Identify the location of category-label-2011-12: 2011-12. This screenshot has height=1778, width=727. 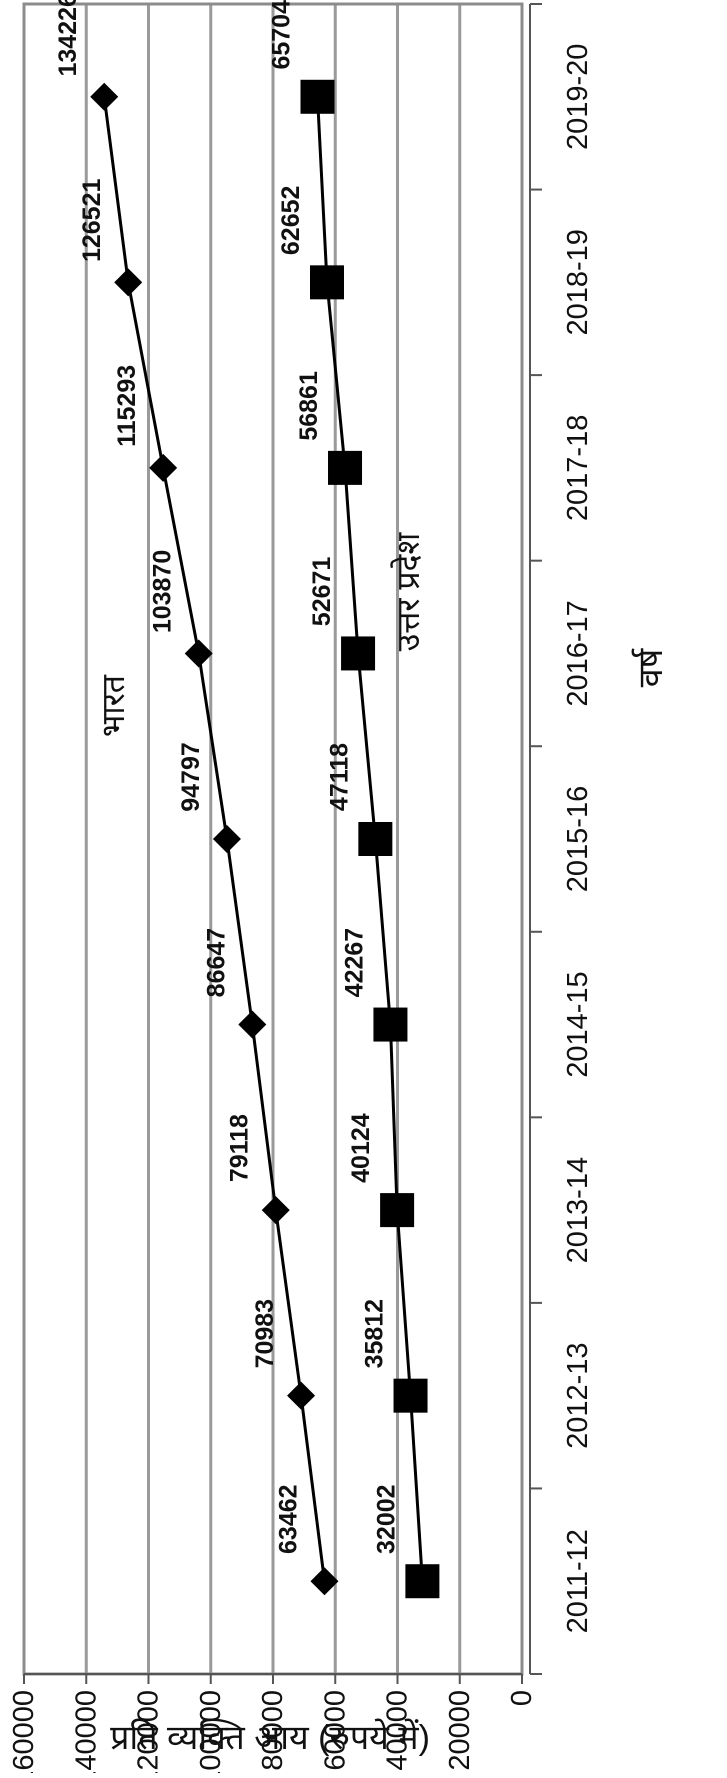
(578, 1581).